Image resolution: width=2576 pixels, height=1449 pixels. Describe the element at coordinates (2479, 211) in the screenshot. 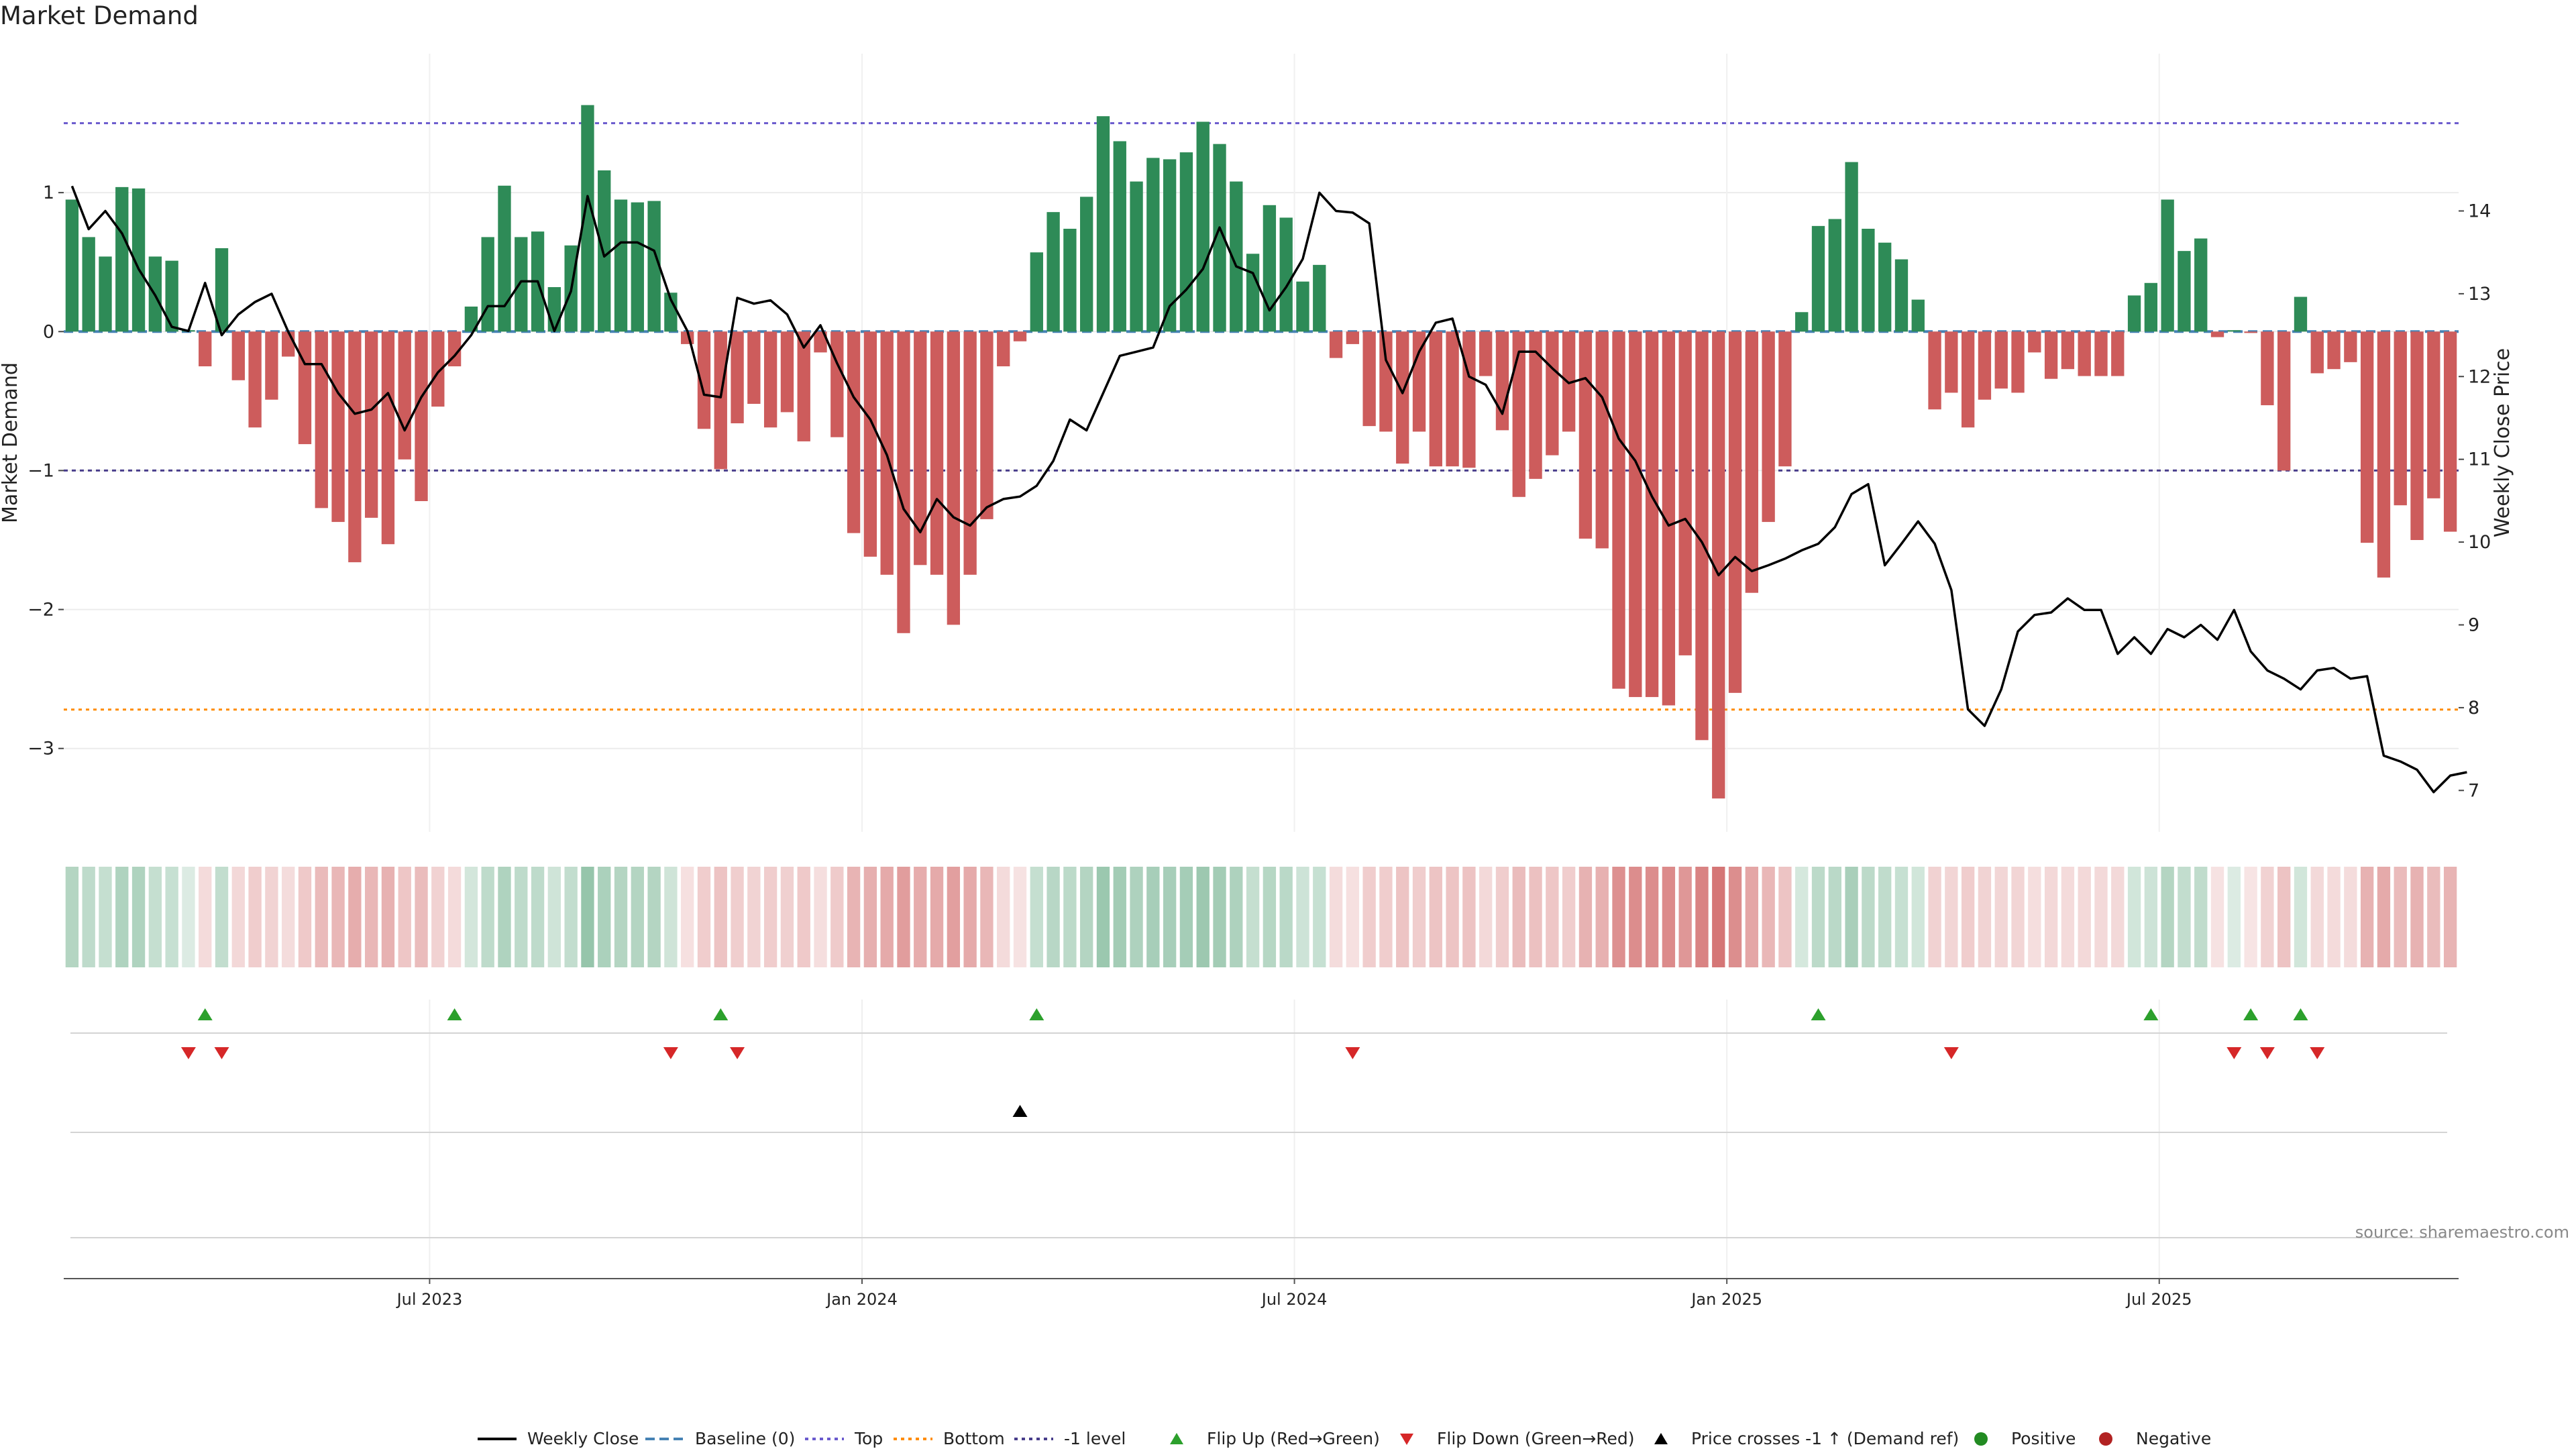

I see `y2-tick-label: 14` at that location.